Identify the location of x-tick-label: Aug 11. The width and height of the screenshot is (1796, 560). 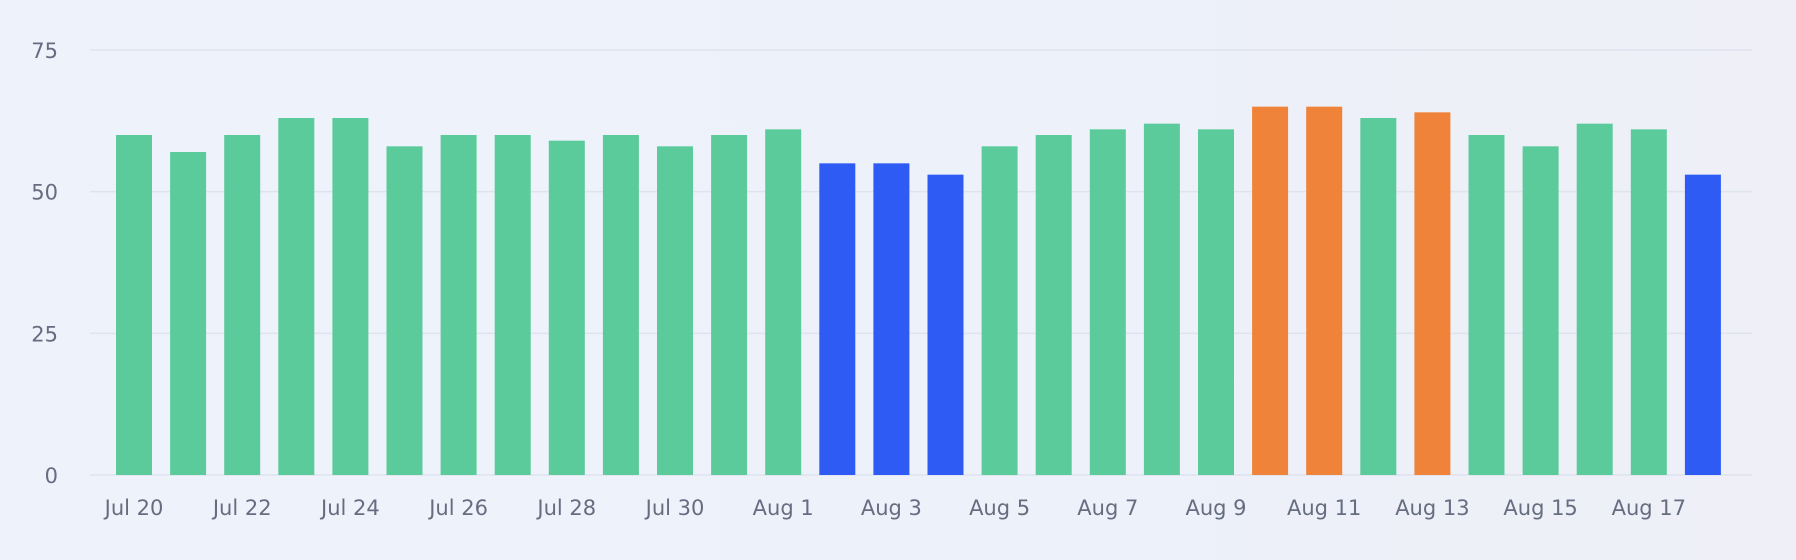
(1324, 508).